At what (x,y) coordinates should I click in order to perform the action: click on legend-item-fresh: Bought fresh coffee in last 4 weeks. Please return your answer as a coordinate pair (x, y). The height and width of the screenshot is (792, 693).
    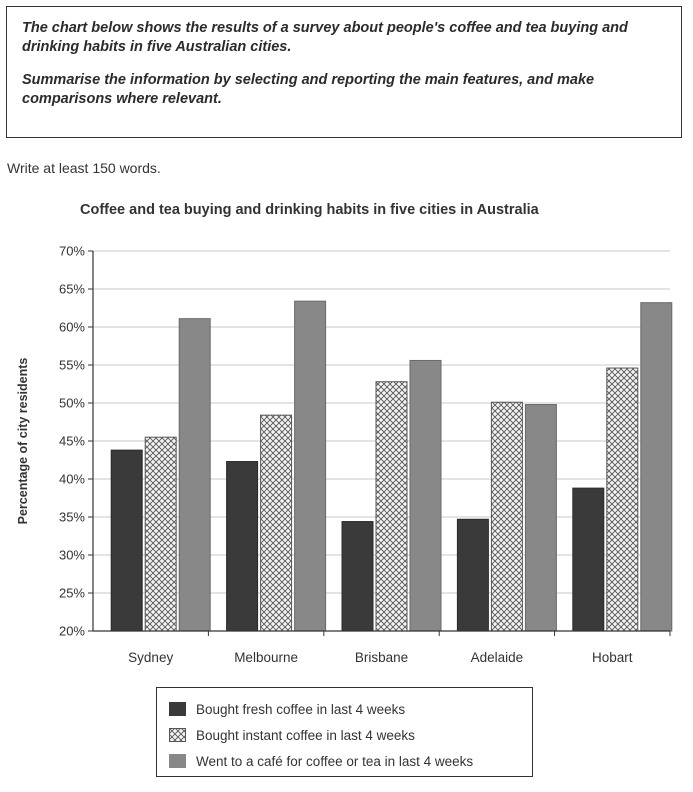
    Looking at the image, I should click on (350, 709).